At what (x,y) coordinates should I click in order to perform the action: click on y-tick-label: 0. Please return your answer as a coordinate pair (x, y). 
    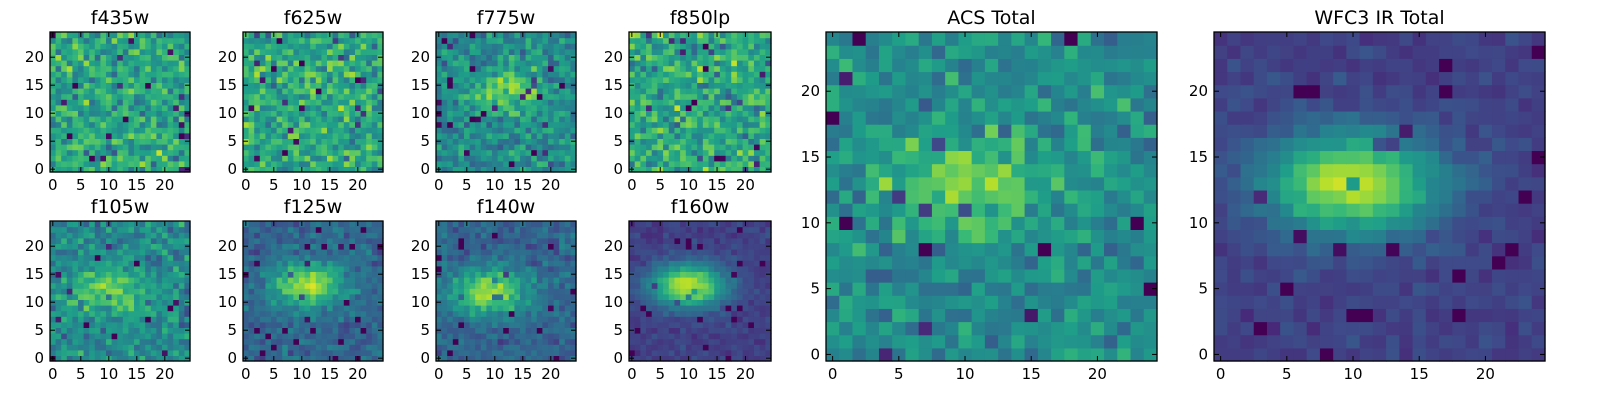
    Looking at the image, I should click on (425, 358).